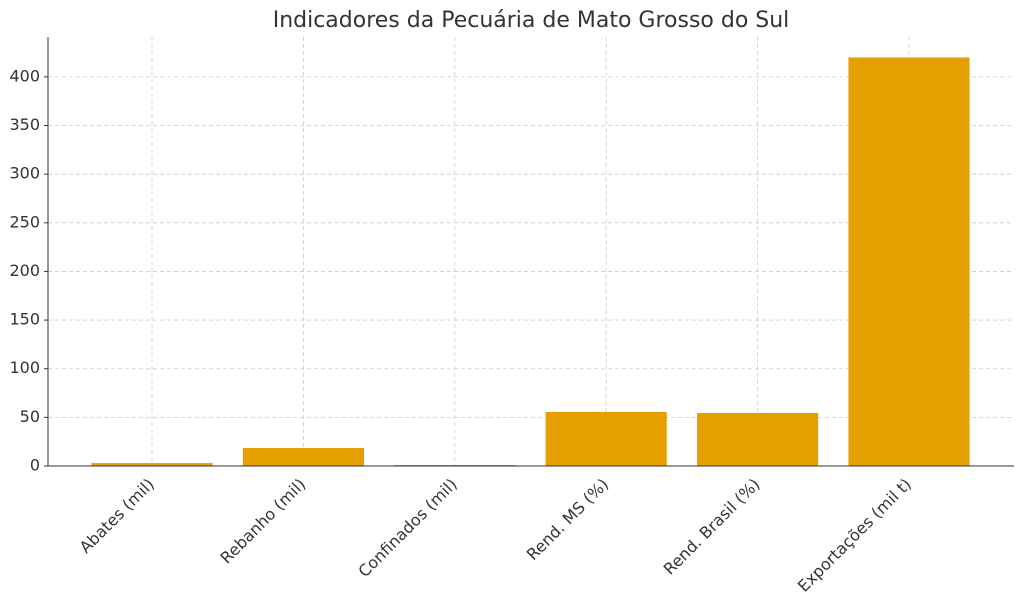 This screenshot has height=611, width=1024. I want to click on y-tick-label: 400, so click(24, 75).